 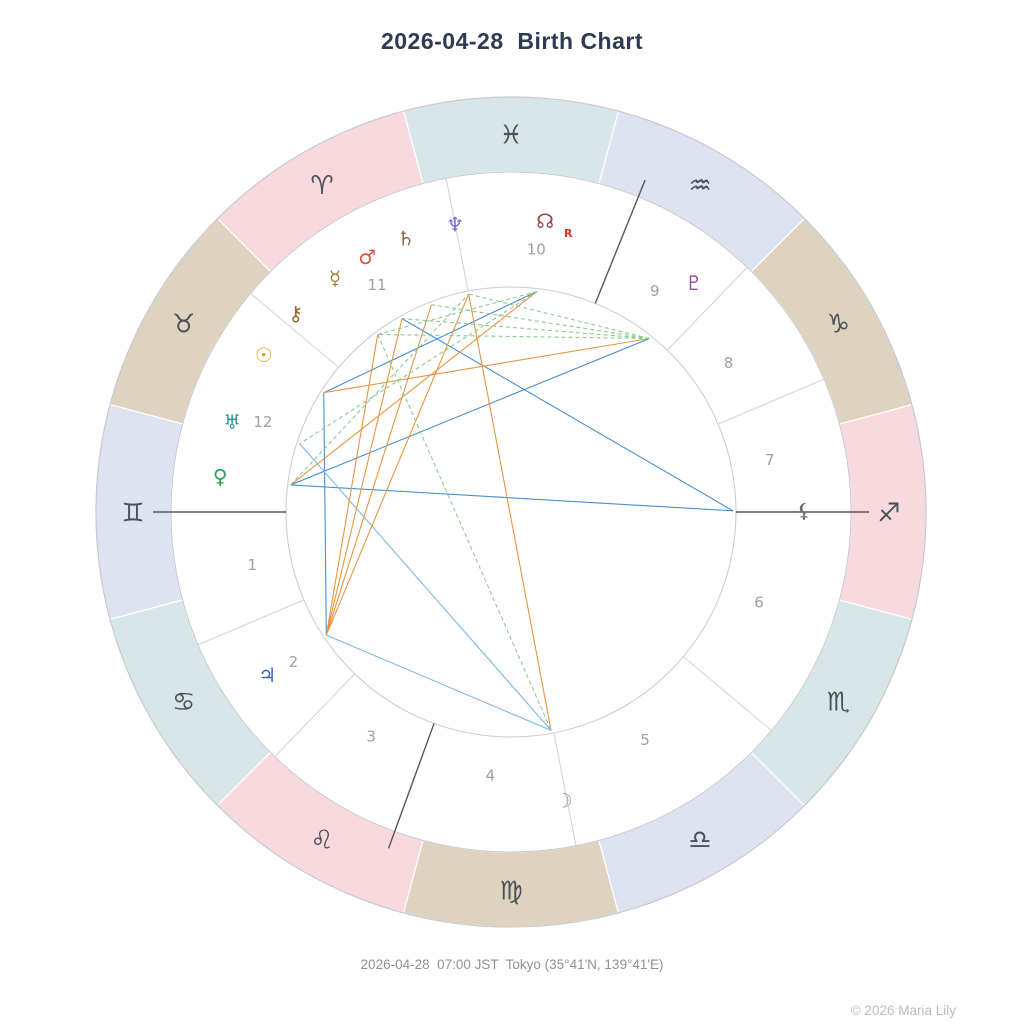 I want to click on house-number-7: 7, so click(x=770, y=460).